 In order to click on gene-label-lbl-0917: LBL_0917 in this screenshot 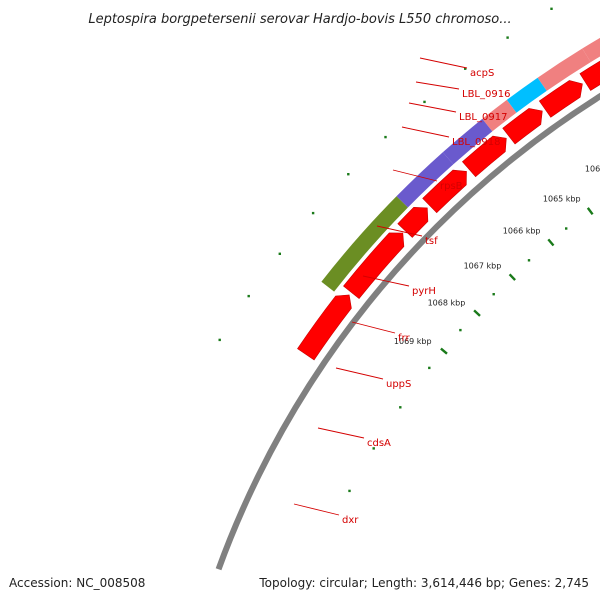, I will do `click(483, 117)`.